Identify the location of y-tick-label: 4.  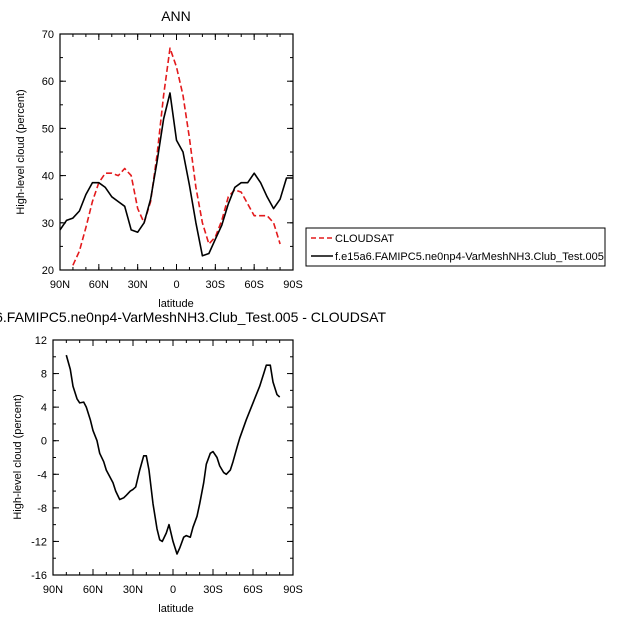
(44, 408).